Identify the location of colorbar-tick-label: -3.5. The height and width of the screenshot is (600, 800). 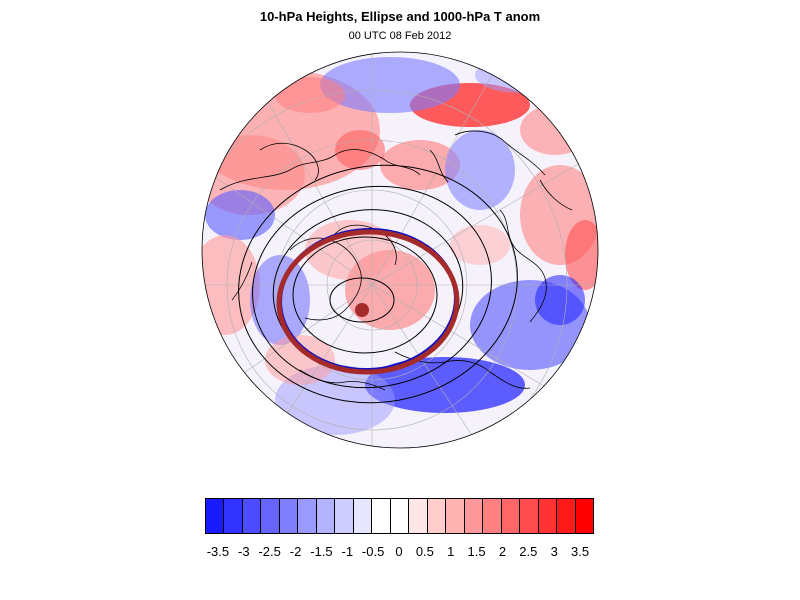
(218, 551).